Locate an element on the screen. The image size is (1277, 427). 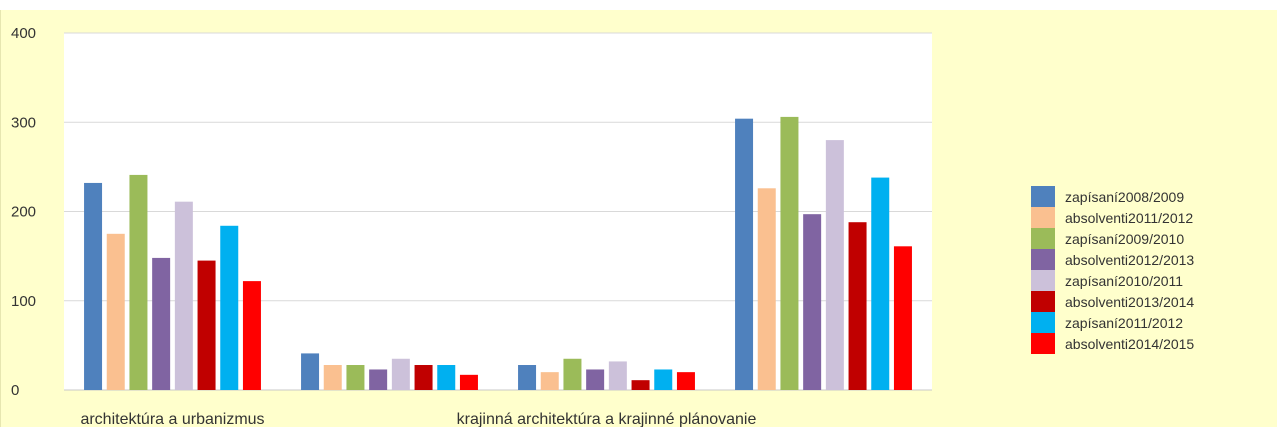
legend-item: absolventi2013/2014 is located at coordinates (1151, 301).